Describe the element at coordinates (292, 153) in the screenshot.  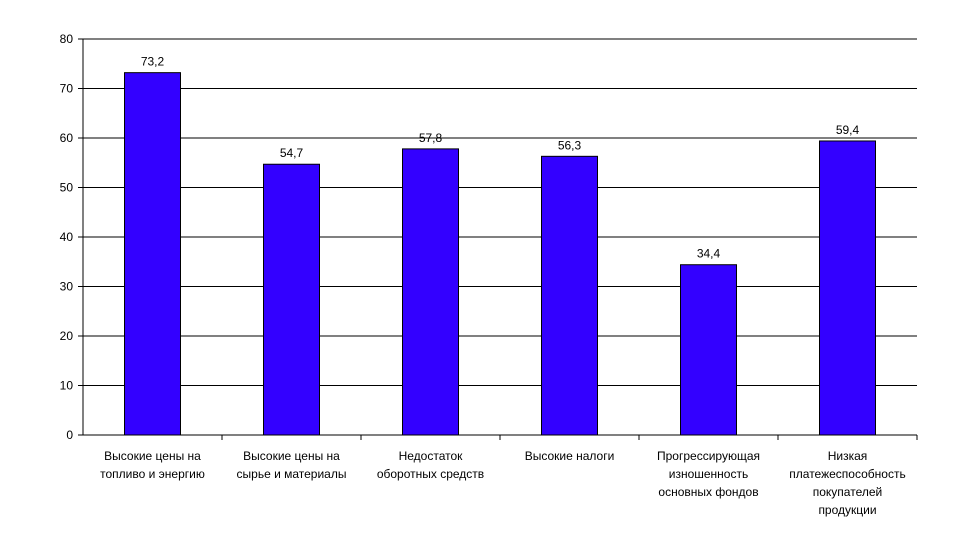
I see `data-label: 54,7` at that location.